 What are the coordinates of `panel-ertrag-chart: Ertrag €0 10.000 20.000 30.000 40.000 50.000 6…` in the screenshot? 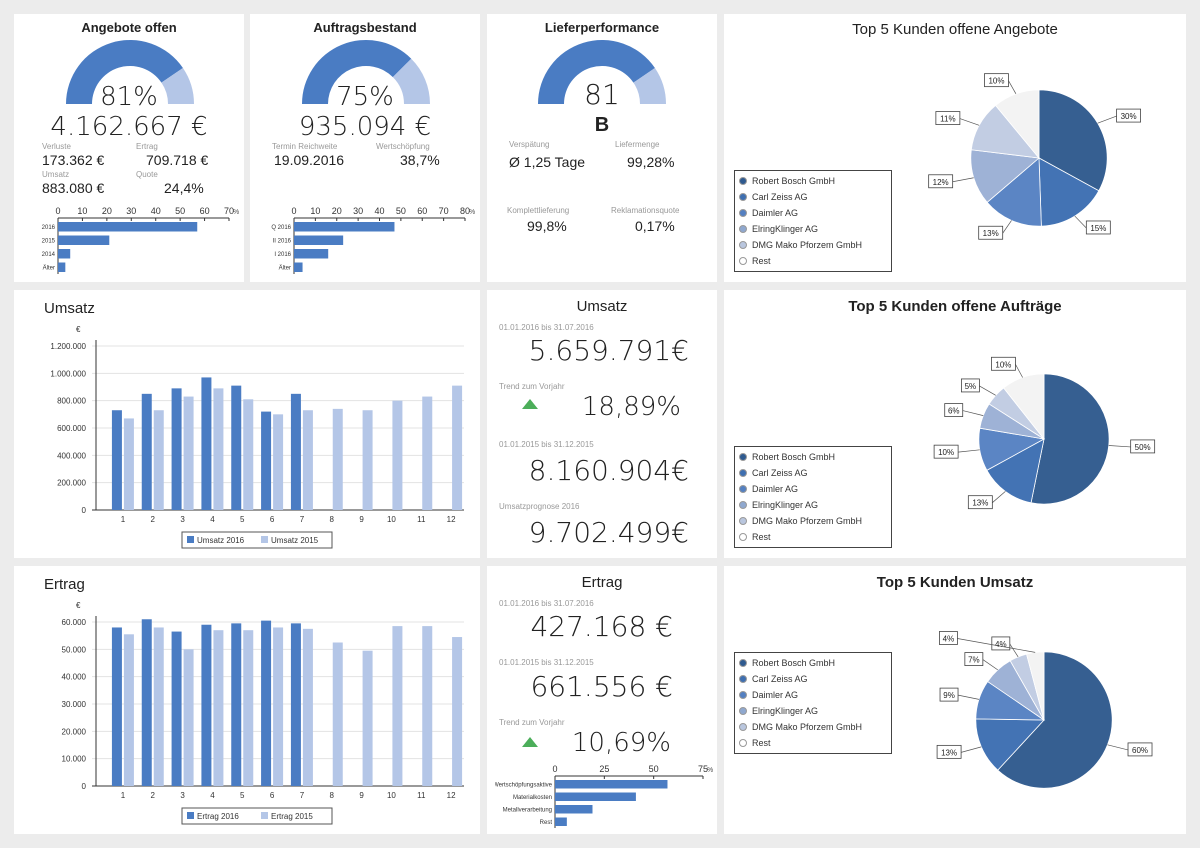 It's located at (247, 700).